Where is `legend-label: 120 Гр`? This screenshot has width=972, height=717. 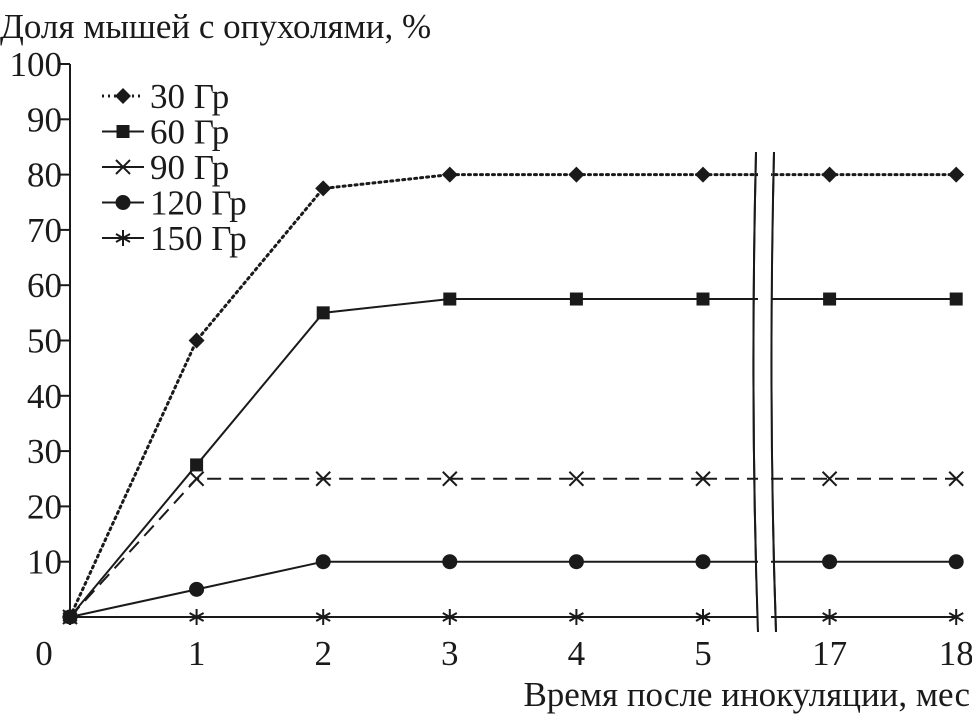 legend-label: 120 Гр is located at coordinates (198, 203).